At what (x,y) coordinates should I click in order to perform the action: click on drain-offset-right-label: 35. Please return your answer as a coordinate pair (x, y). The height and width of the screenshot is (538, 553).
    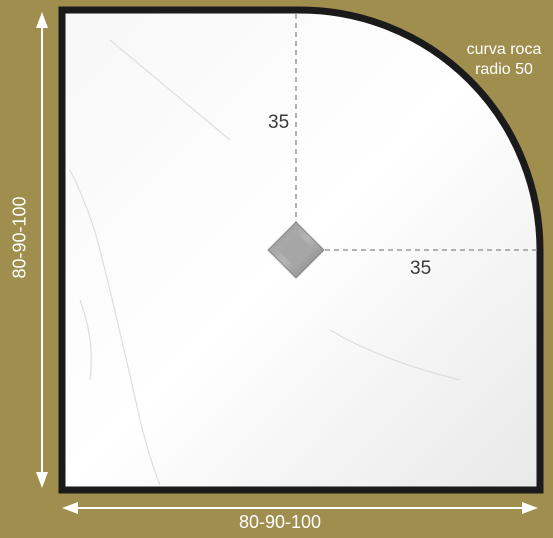
    Looking at the image, I should click on (420, 269).